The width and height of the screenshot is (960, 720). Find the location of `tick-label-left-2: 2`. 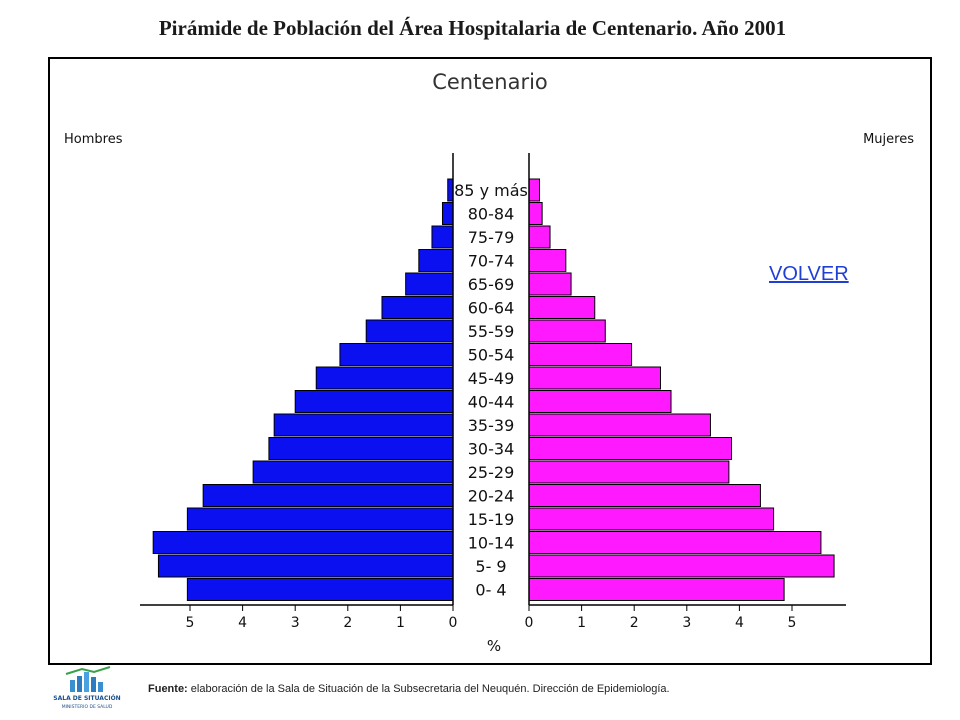

tick-label-left-2: 2 is located at coordinates (347, 623).